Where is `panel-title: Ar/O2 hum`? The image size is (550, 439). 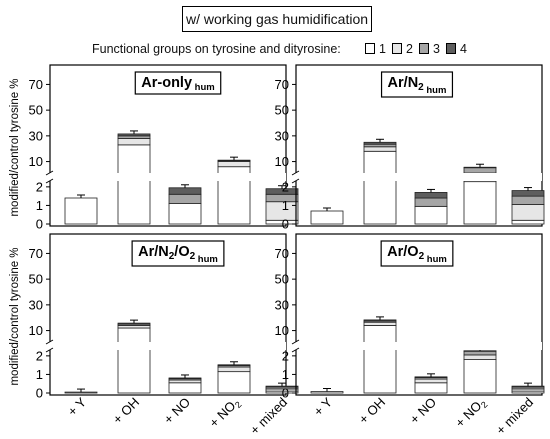 panel-title: Ar/O2 hum is located at coordinates (417, 254).